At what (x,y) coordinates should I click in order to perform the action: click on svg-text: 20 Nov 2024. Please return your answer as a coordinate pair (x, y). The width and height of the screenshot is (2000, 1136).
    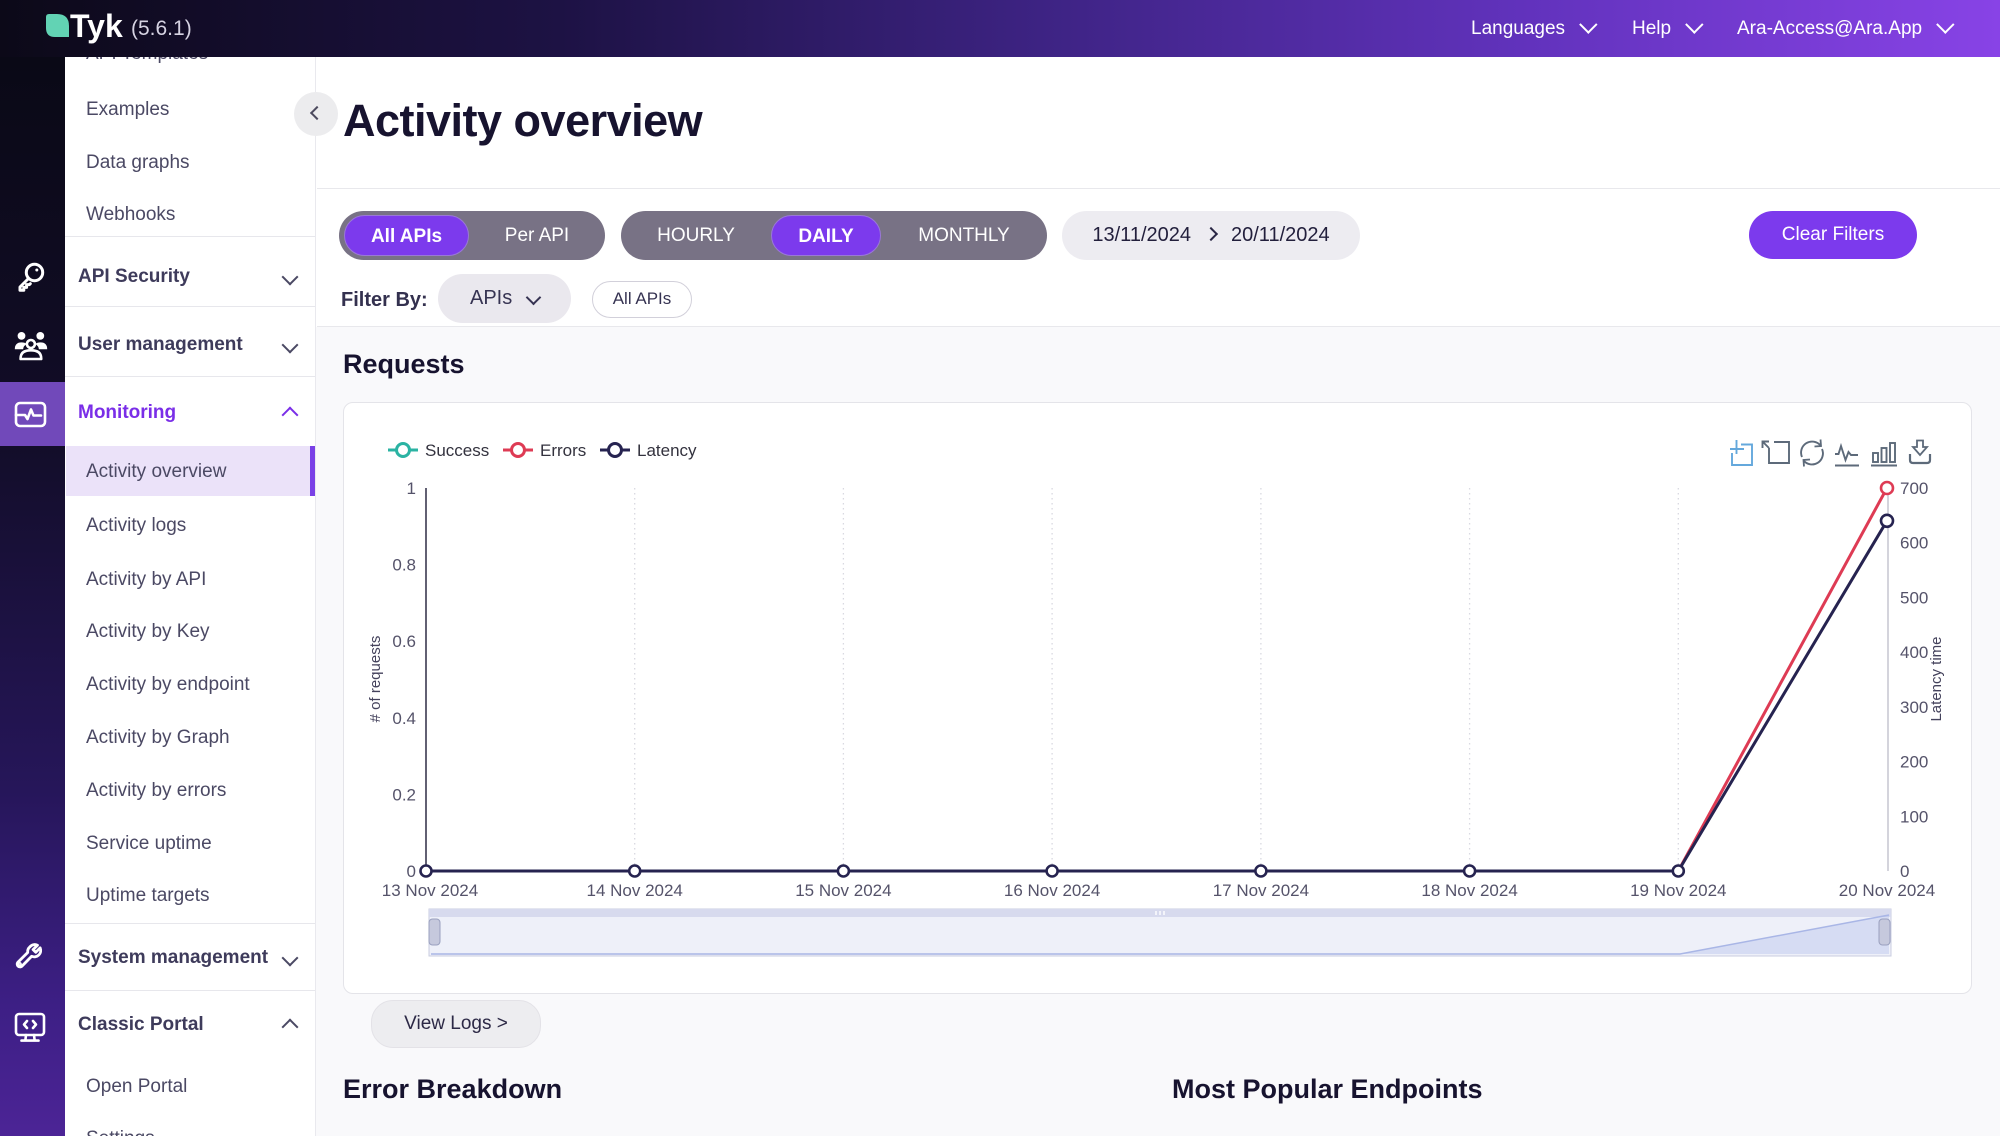
    Looking at the image, I should click on (1887, 890).